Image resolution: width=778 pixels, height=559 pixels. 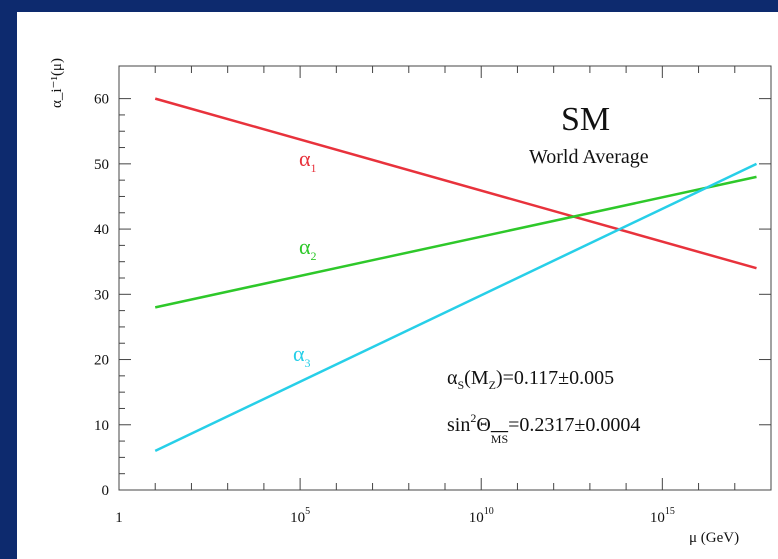 What do you see at coordinates (714, 538) in the screenshot?
I see `x-axis-label: μ (GeV)` at bounding box center [714, 538].